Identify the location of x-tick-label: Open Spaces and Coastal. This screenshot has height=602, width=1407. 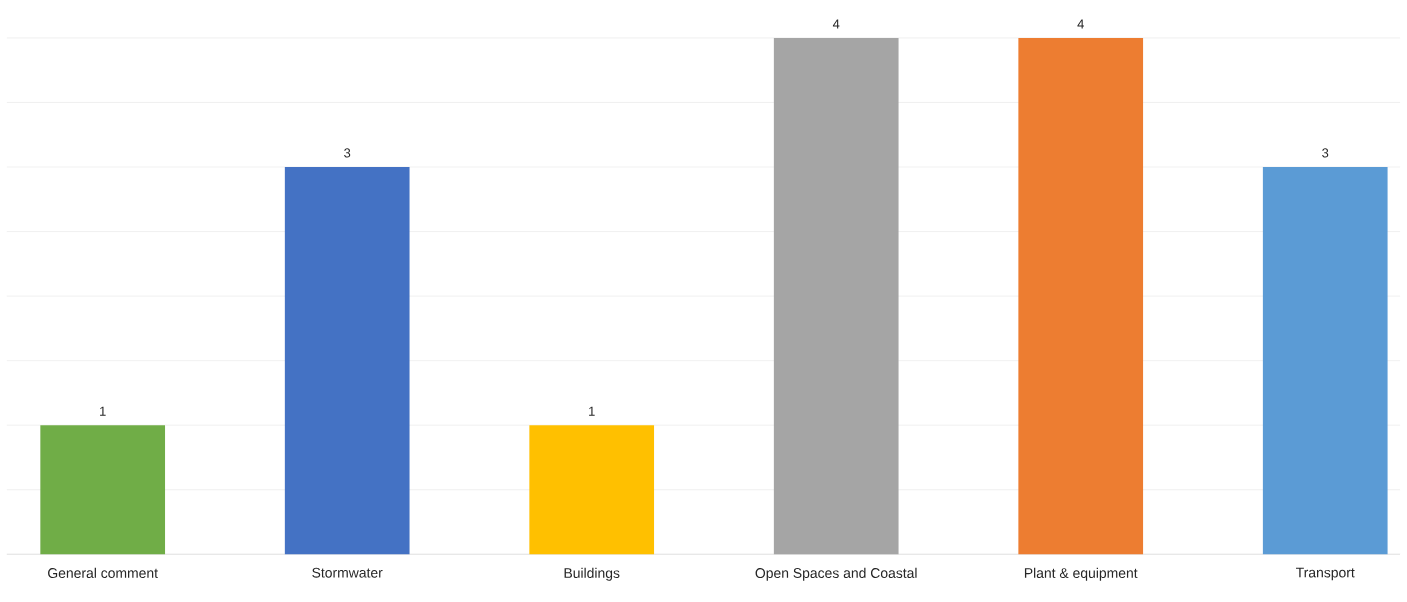
(836, 574).